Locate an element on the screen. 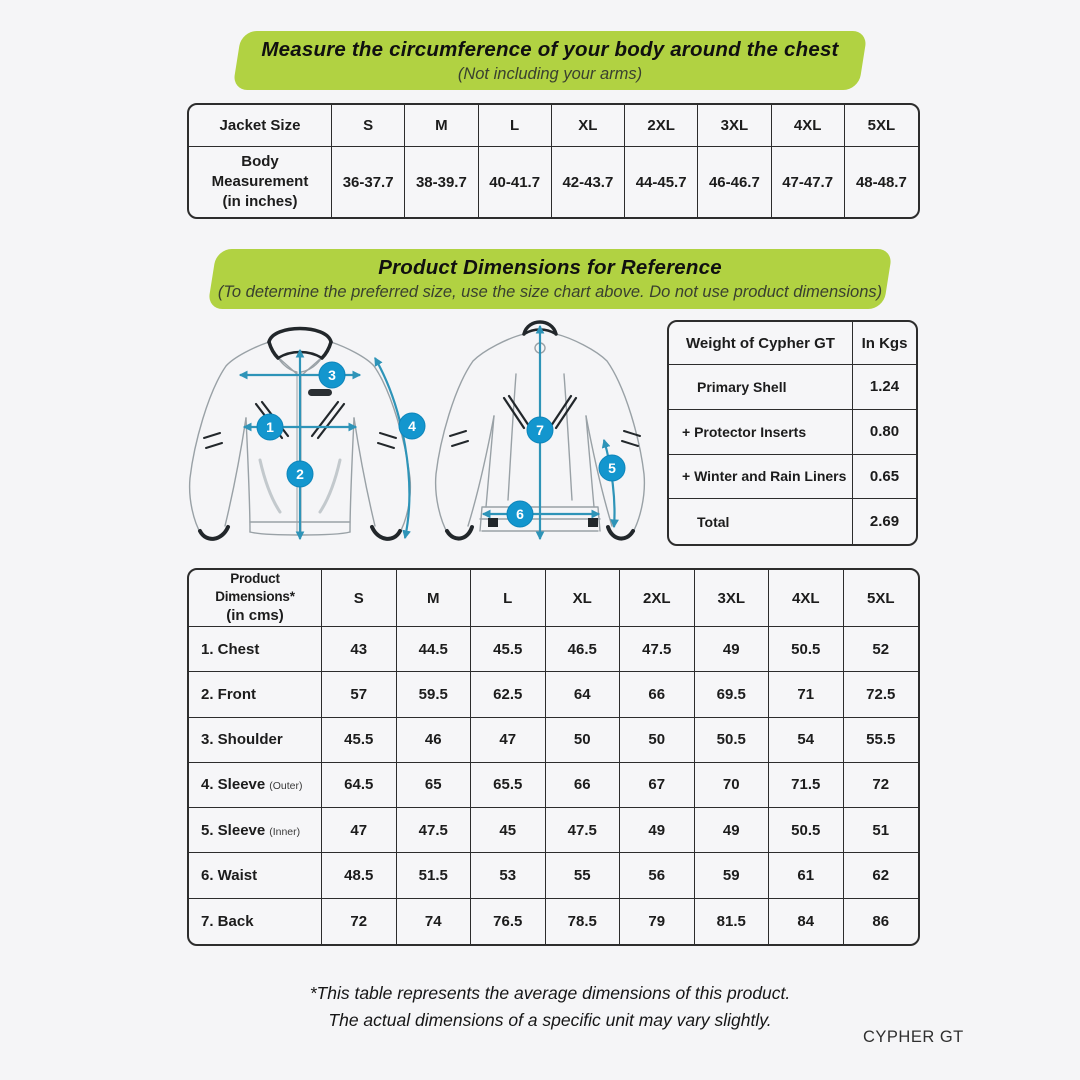 The image size is (1080, 1080). weight-row-label: Primary Shell is located at coordinates (761, 387).